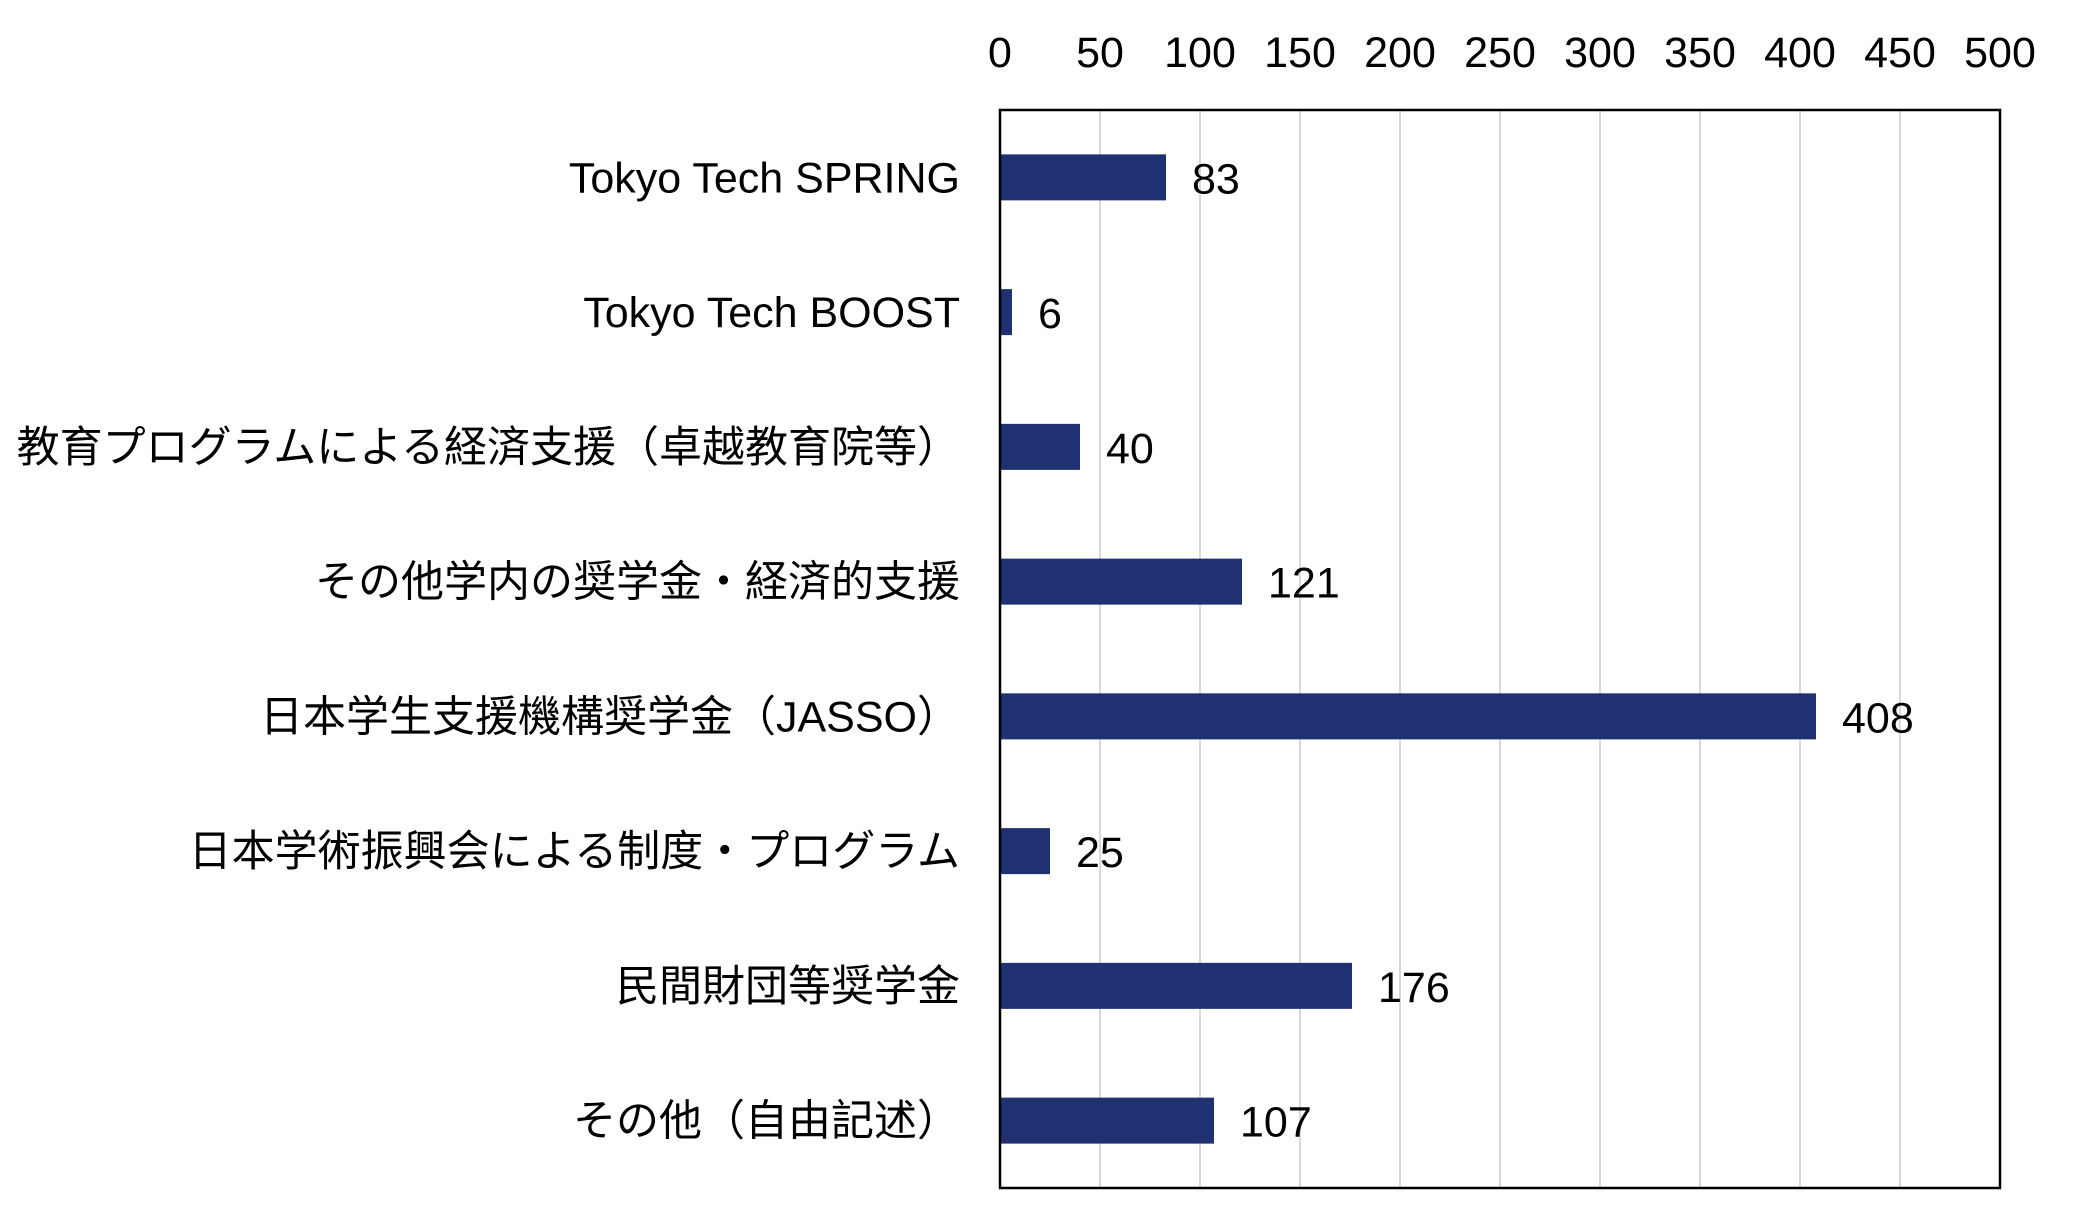  Describe the element at coordinates (1878, 718) in the screenshot. I see `data-label: 408` at that location.